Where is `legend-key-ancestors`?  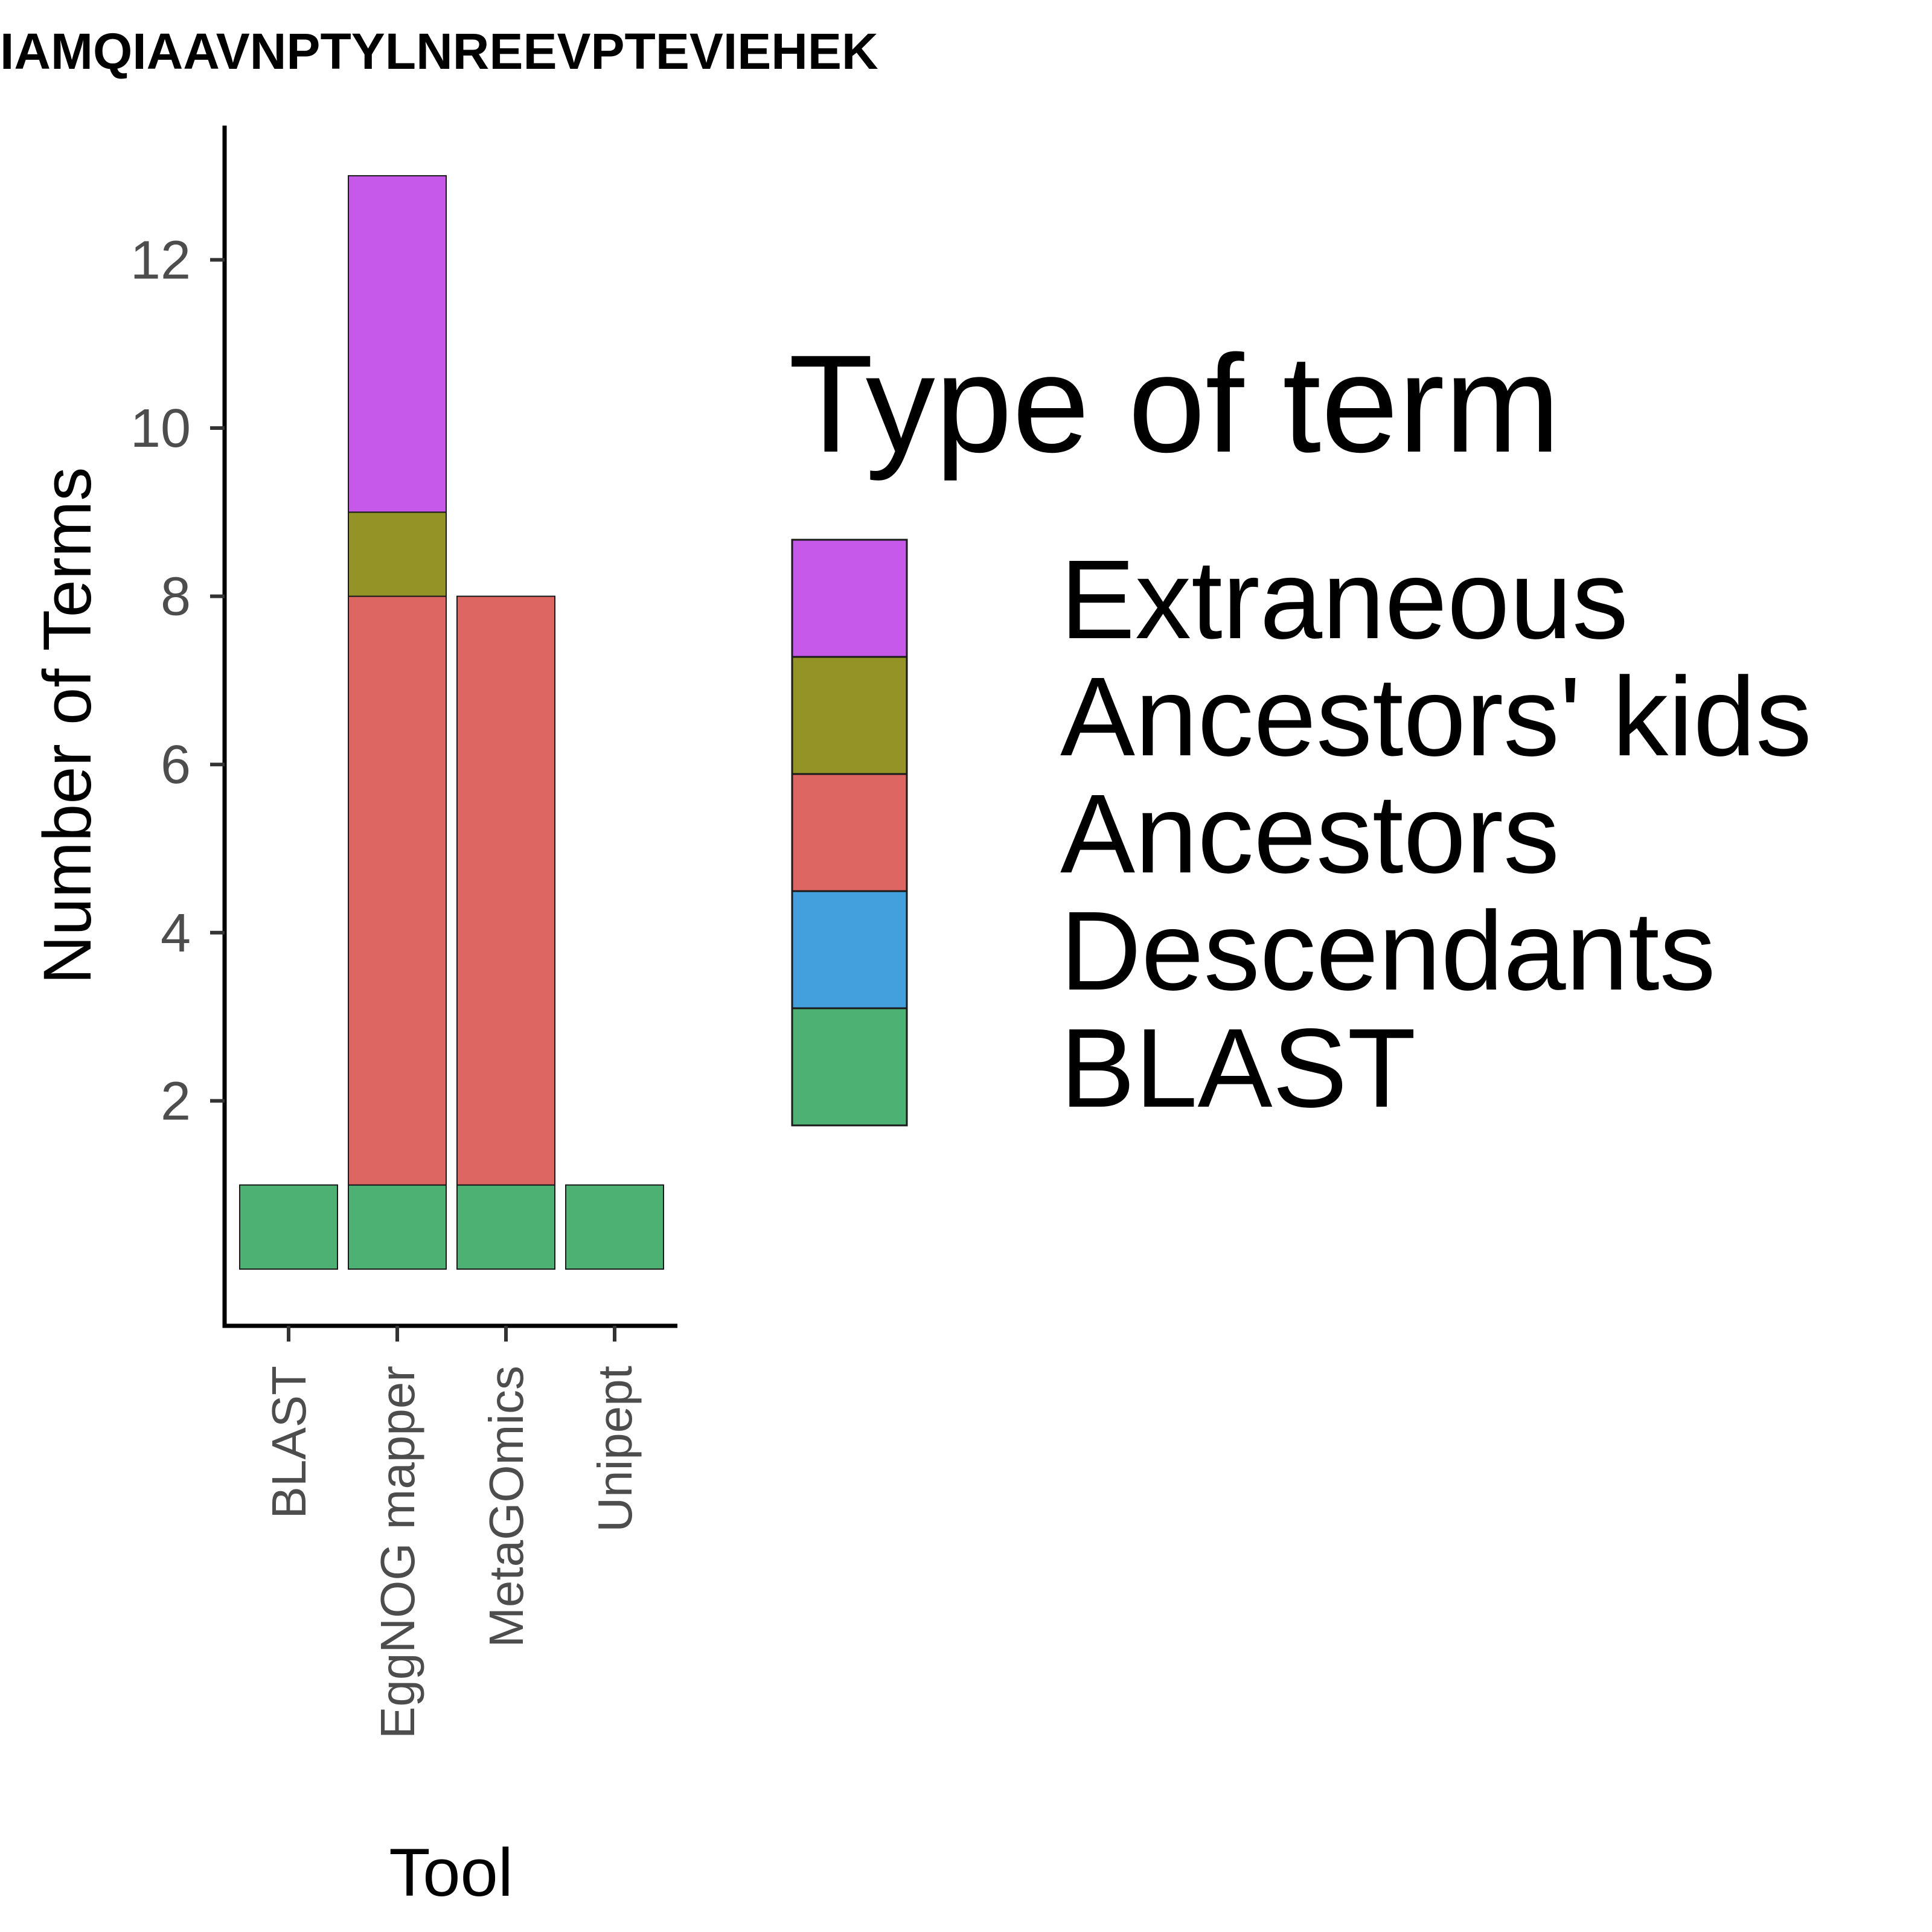 legend-key-ancestors is located at coordinates (850, 833).